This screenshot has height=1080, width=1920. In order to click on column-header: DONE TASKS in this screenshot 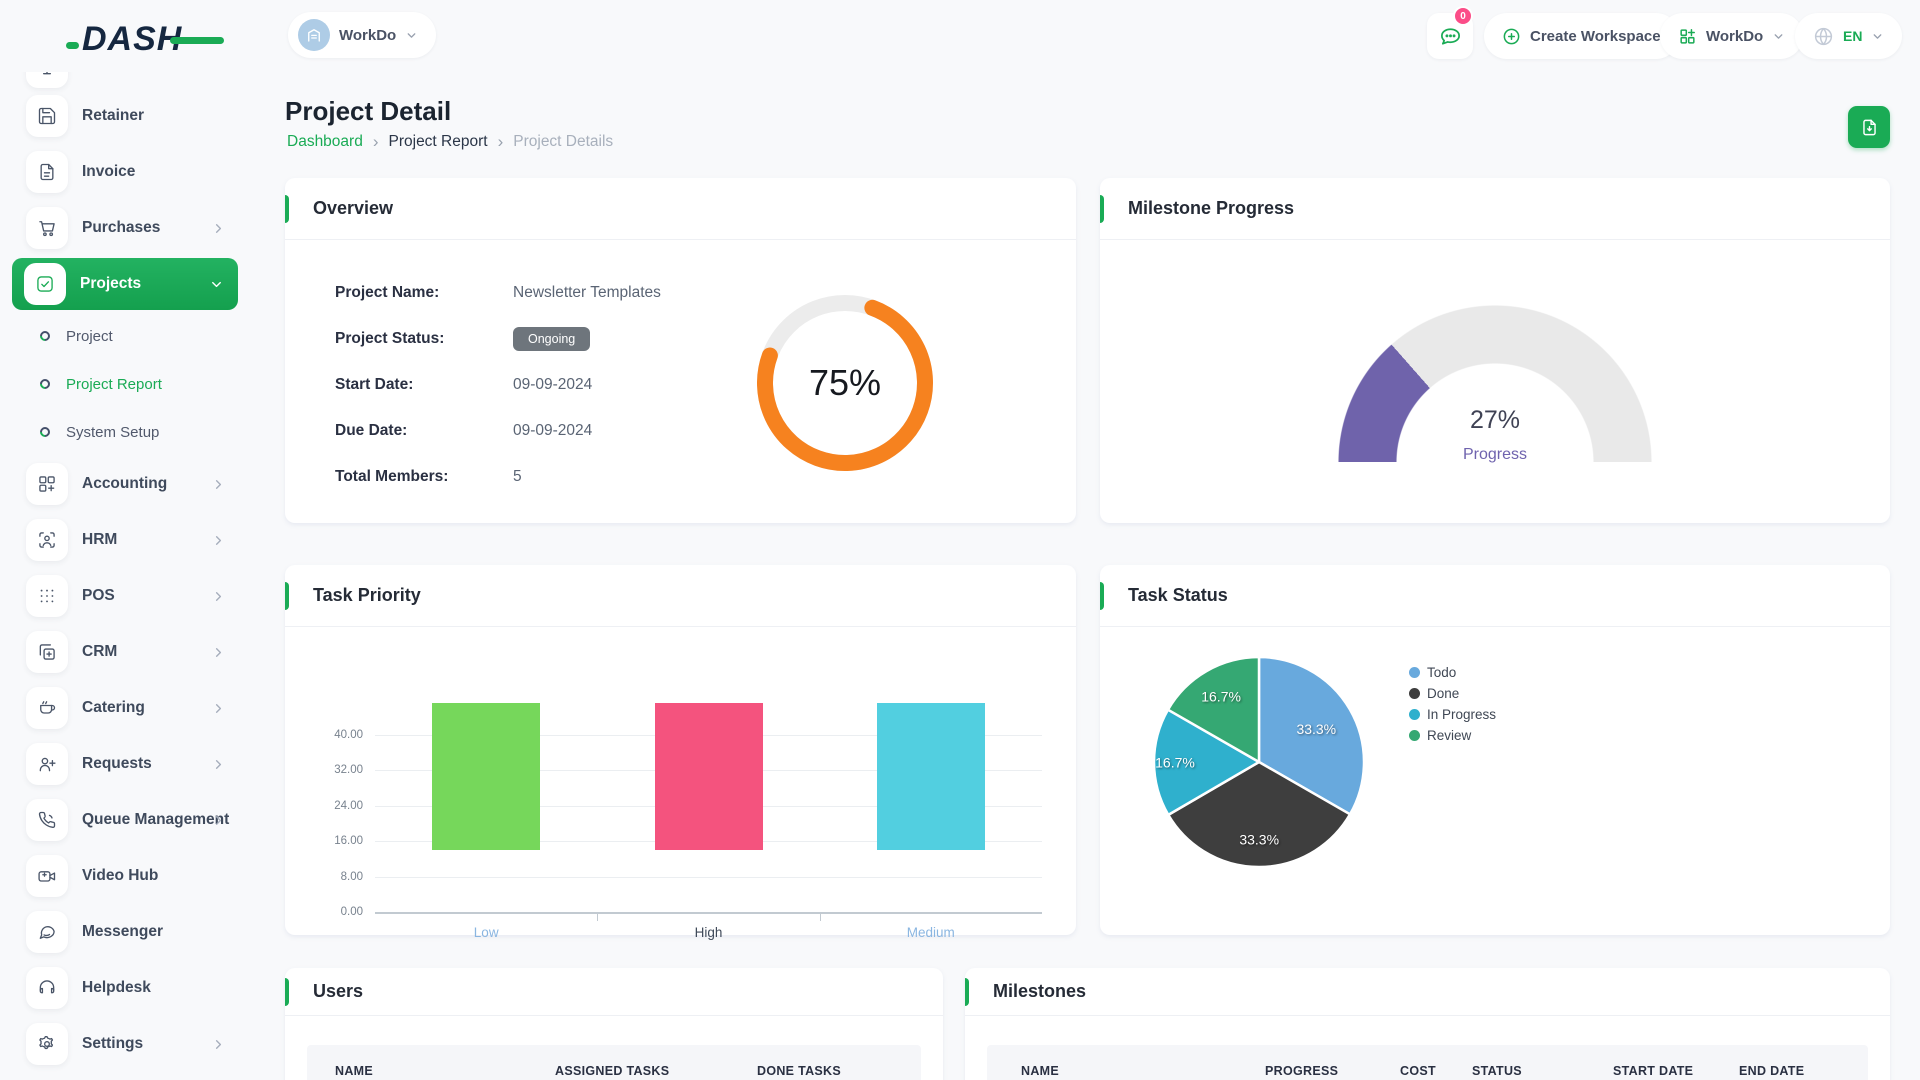, I will do `click(799, 1071)`.